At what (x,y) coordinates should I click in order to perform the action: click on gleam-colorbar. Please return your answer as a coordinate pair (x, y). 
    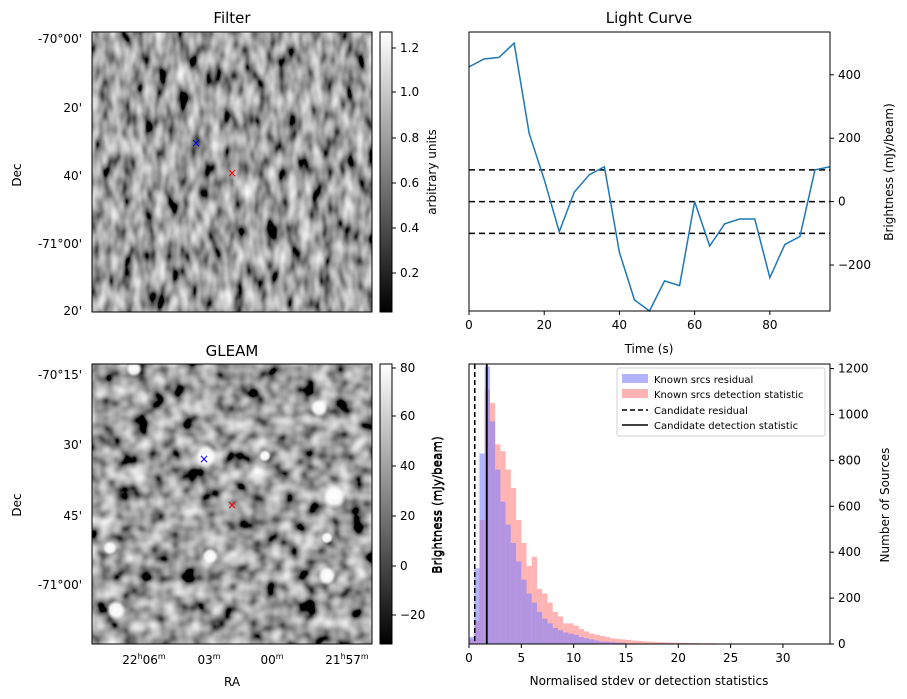
    Looking at the image, I should click on (386, 504).